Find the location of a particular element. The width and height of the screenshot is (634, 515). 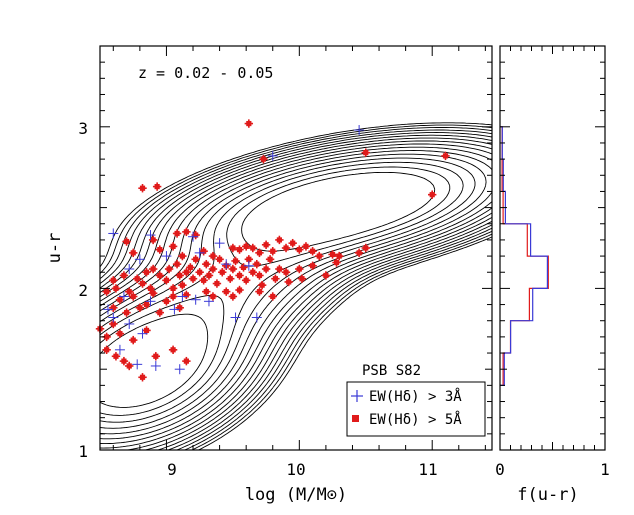

hist-x-axis-label: f(u-r) is located at coordinates (547, 495).